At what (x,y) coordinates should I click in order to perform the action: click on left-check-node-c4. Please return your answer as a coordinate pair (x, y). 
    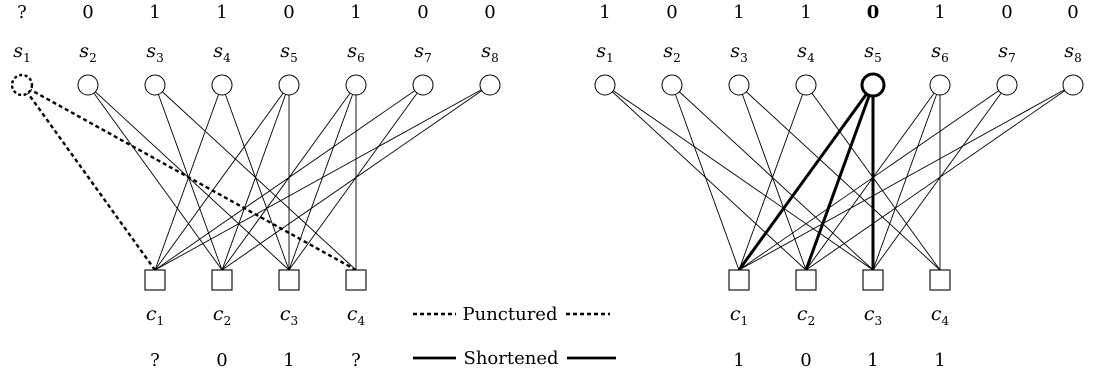
    Looking at the image, I should click on (356, 280).